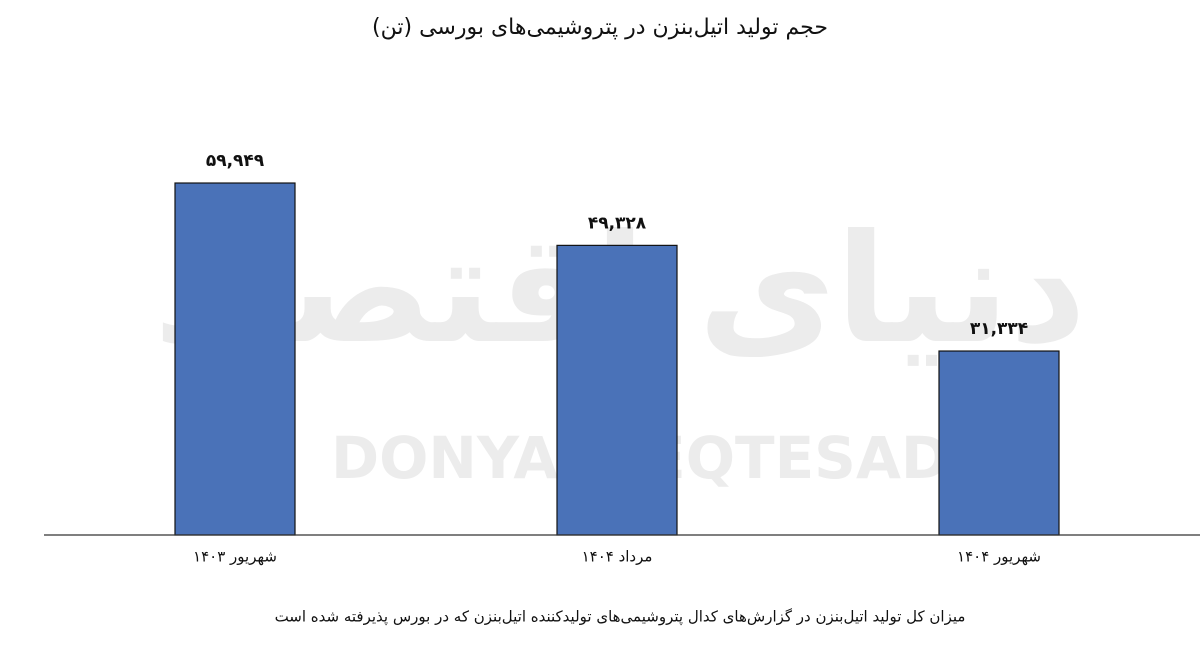  Describe the element at coordinates (235, 557) in the screenshot. I see `x-tick-label: شهریور ۱۴۰۳` at that location.